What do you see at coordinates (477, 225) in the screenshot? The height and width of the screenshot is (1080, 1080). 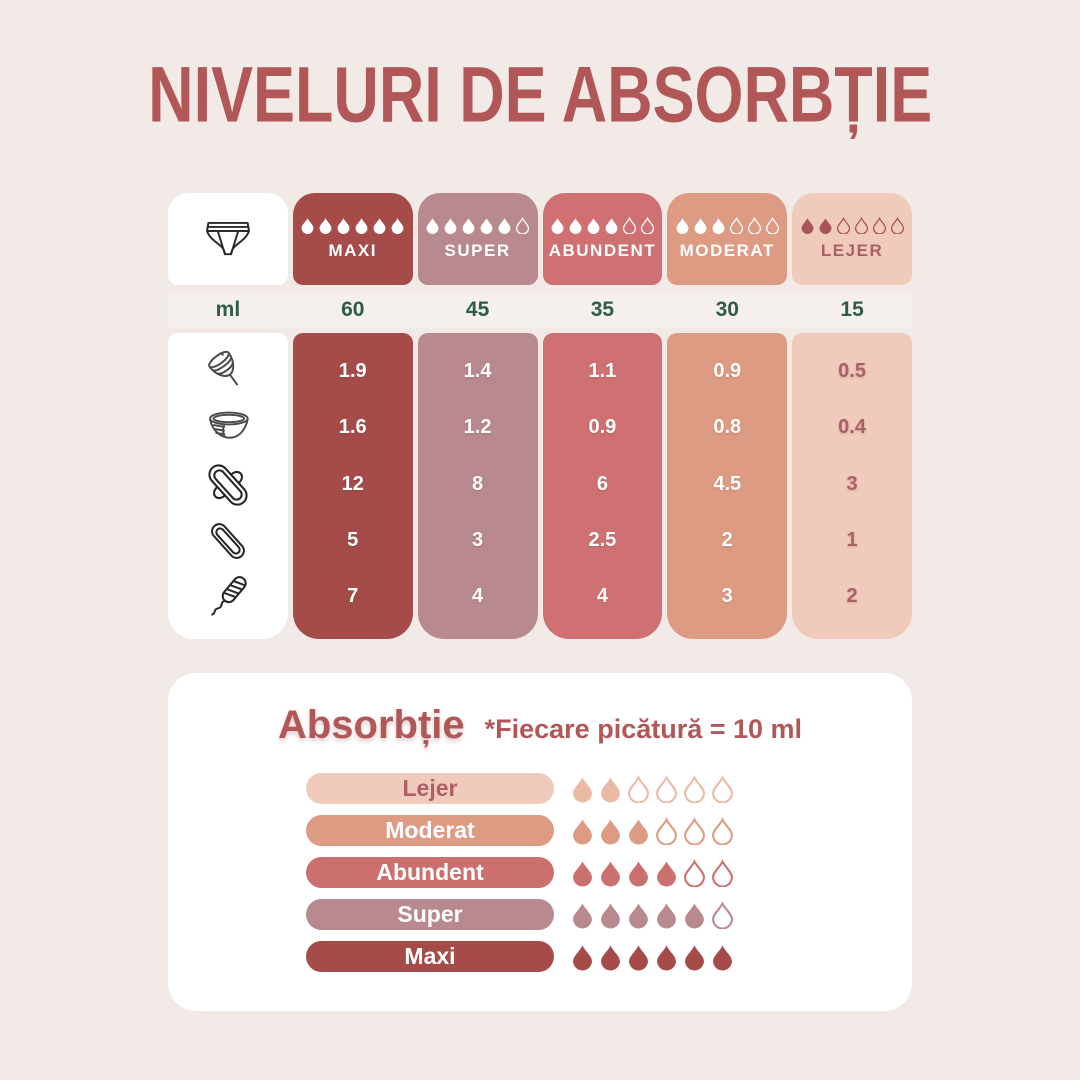 I see `droplet-scale-super` at bounding box center [477, 225].